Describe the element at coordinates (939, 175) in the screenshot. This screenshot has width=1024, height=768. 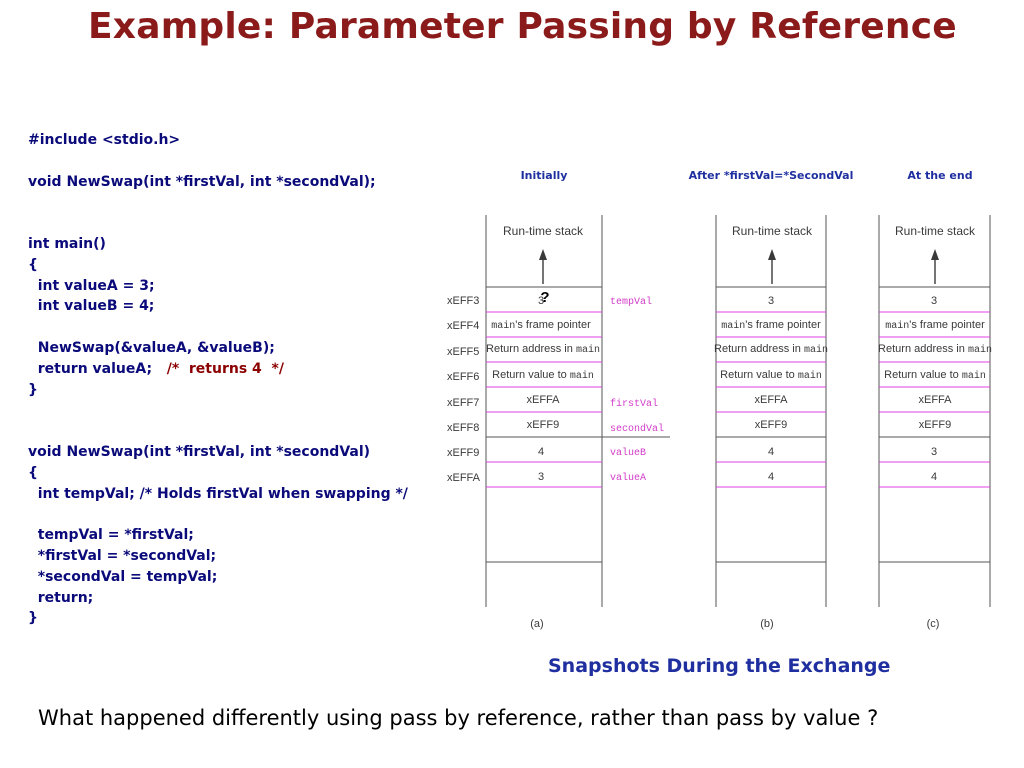
I see `heading-at-end: At the end` at that location.